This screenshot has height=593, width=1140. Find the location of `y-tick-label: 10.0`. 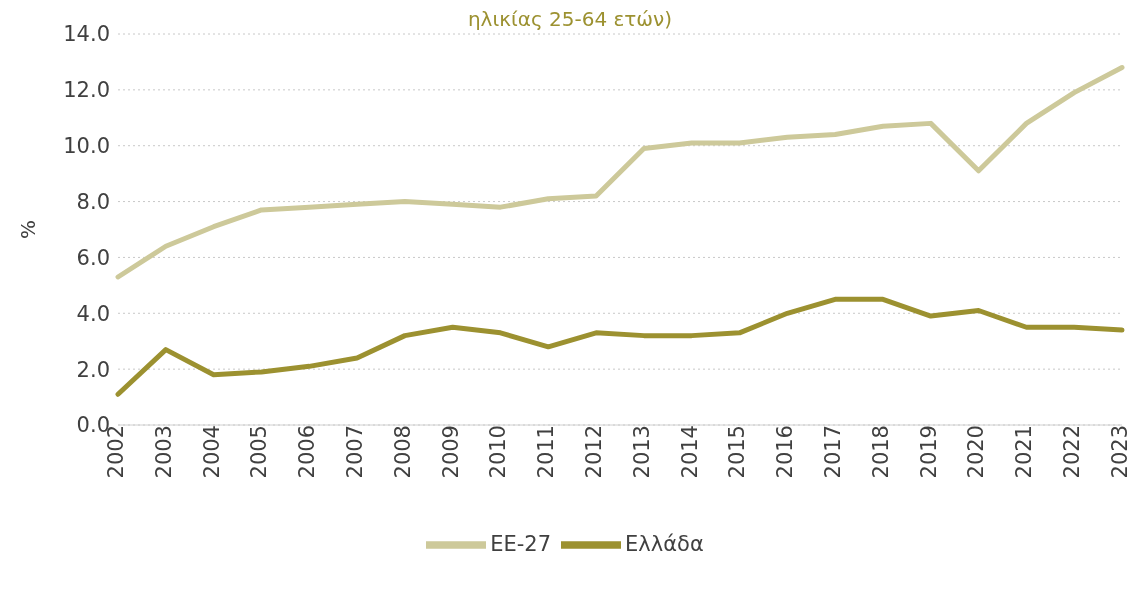

y-tick-label: 10.0 is located at coordinates (86, 146).